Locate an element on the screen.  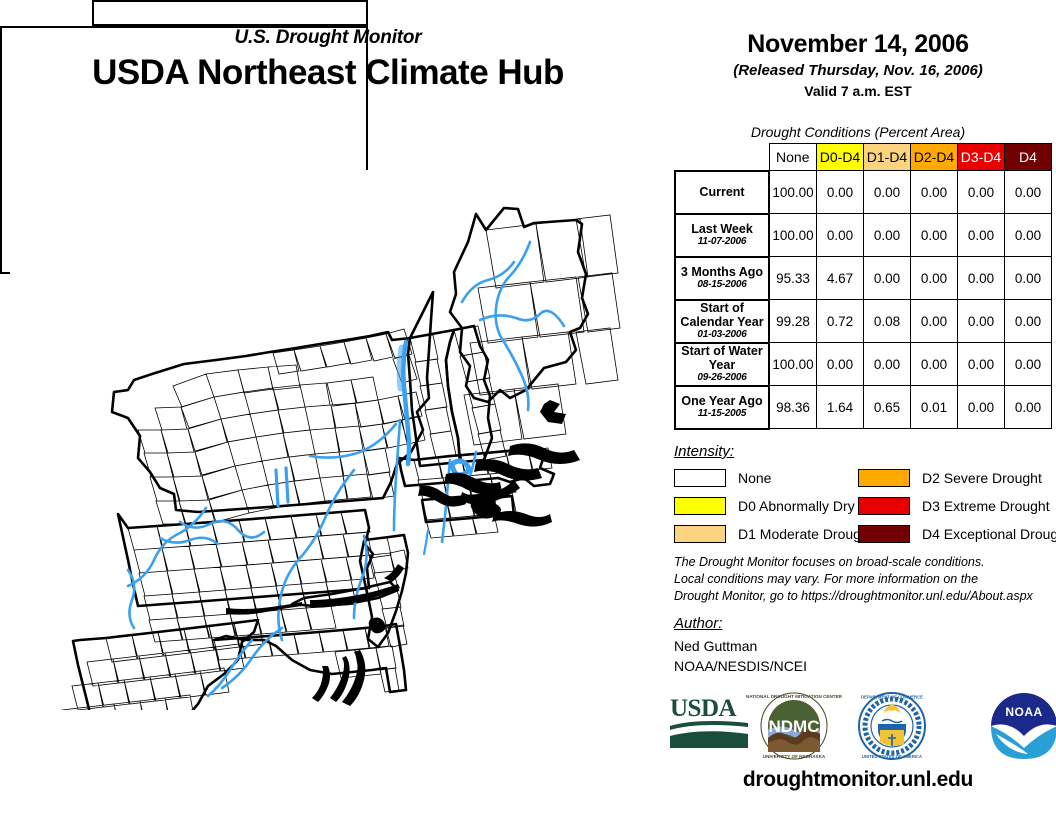
table-cell: 0.72 is located at coordinates (840, 321).